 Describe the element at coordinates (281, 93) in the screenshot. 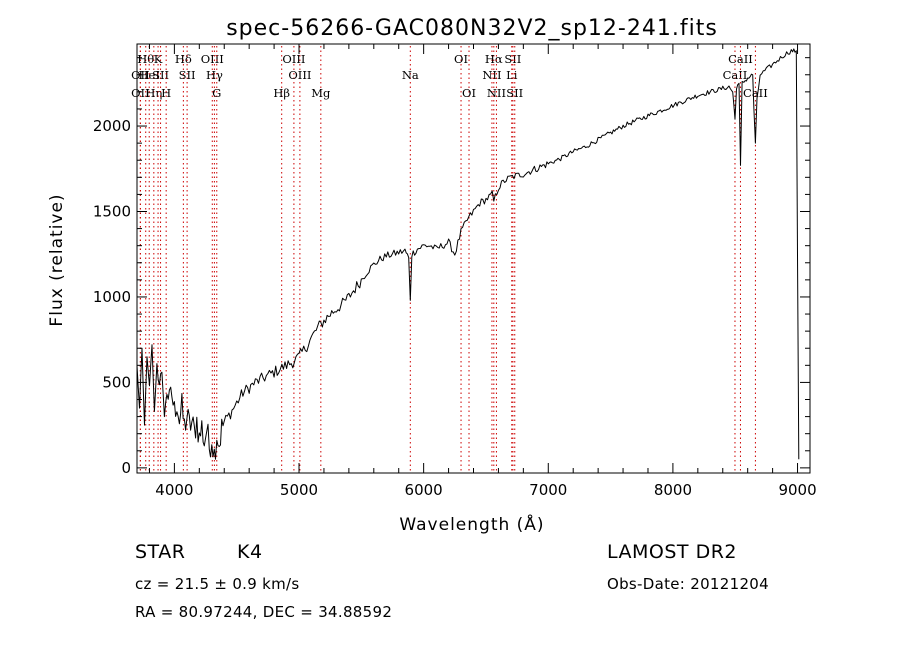

I see `marker-label: Hβ` at that location.